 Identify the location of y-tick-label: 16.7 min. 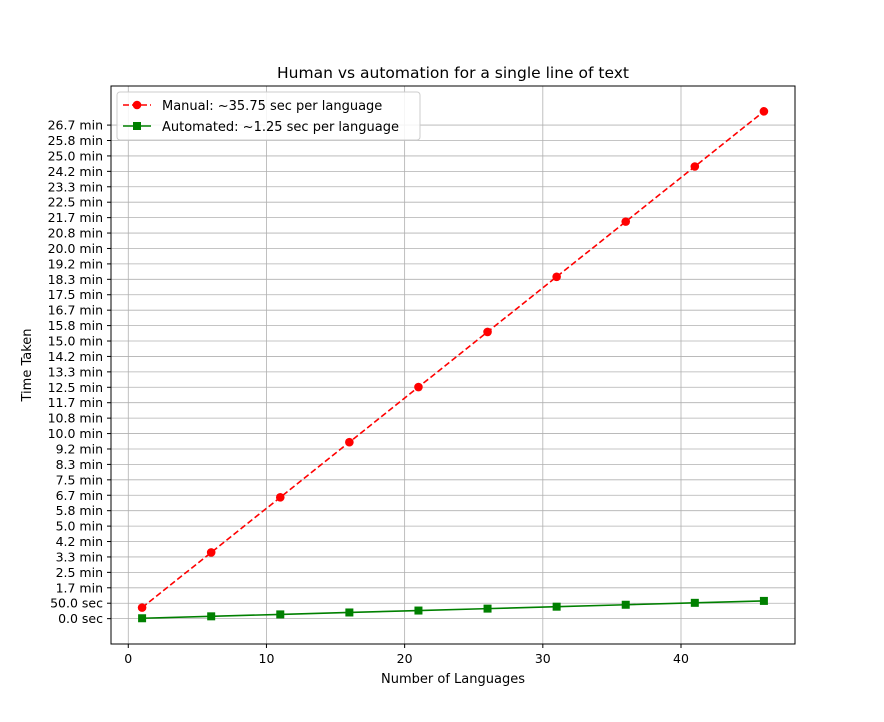
(75, 310).